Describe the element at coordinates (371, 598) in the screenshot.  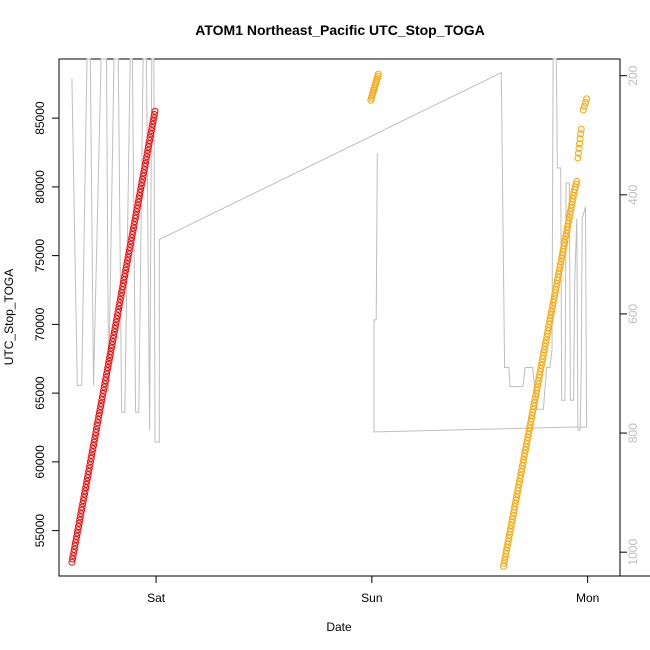
I see `x-tick-label: Sun` at that location.